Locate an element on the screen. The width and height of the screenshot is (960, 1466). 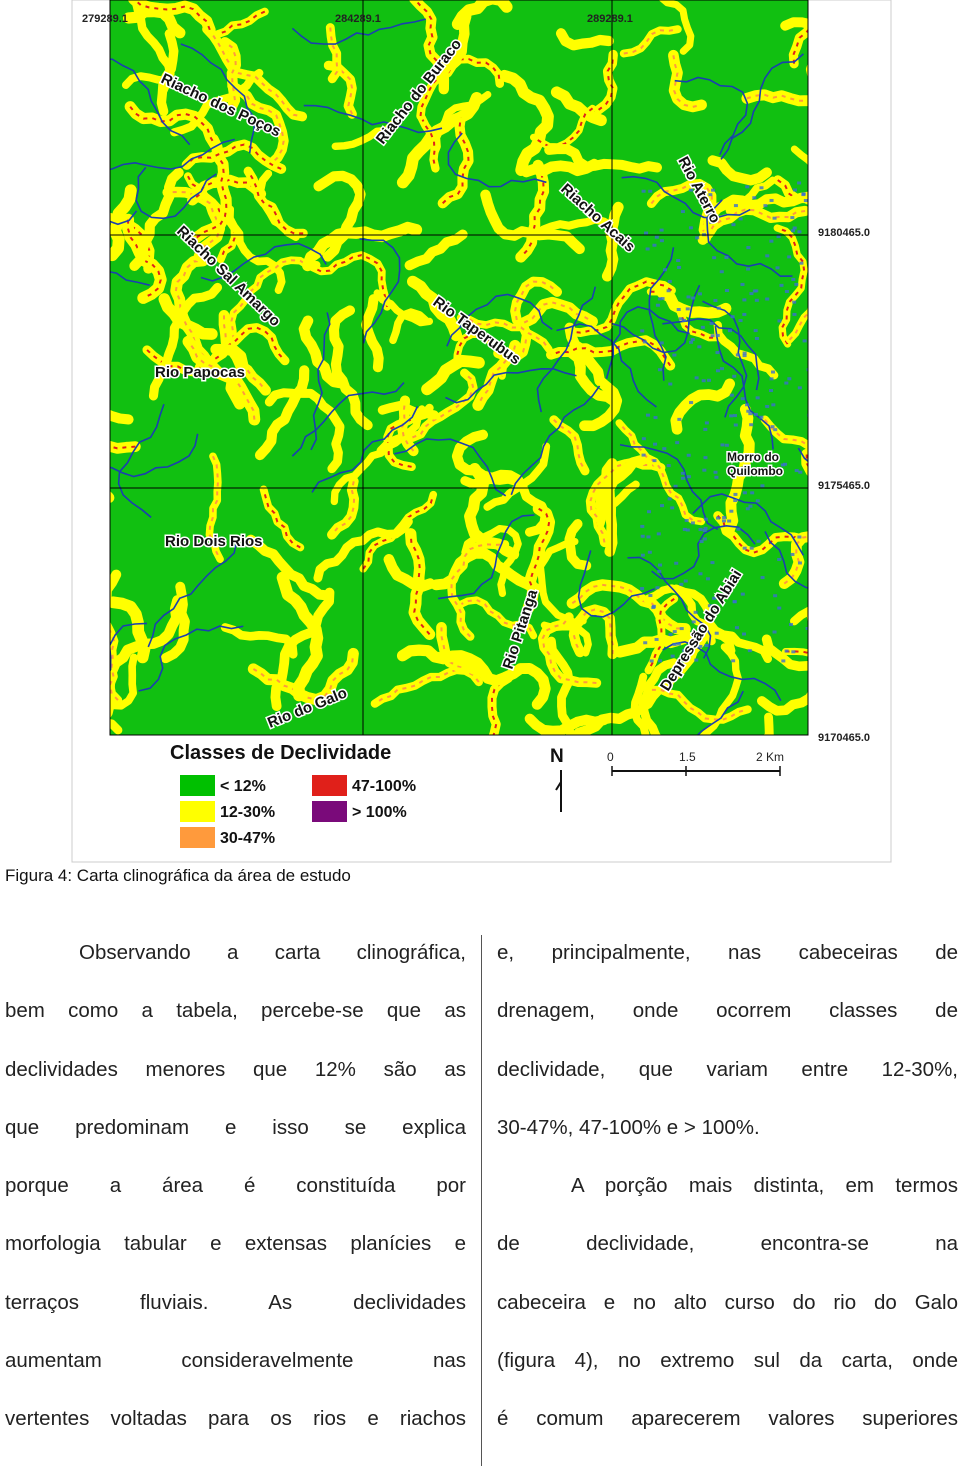
text-line: bem como a tabela, percebe-se que as is located at coordinates (235, 1011).